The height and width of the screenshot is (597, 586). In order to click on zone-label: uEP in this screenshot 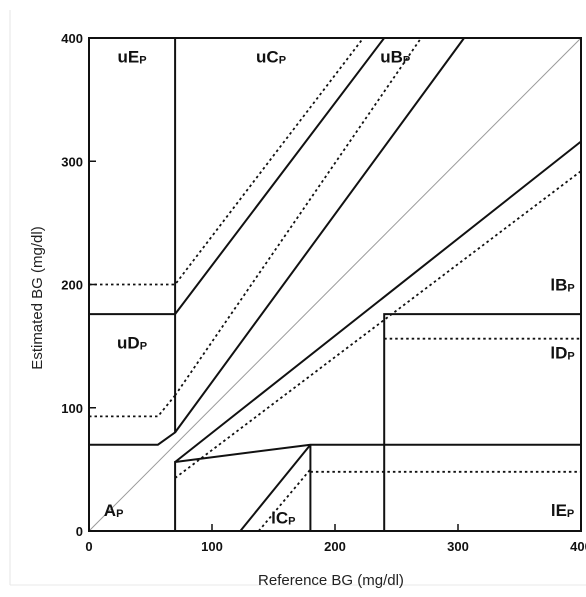, I will do `click(132, 57)`.